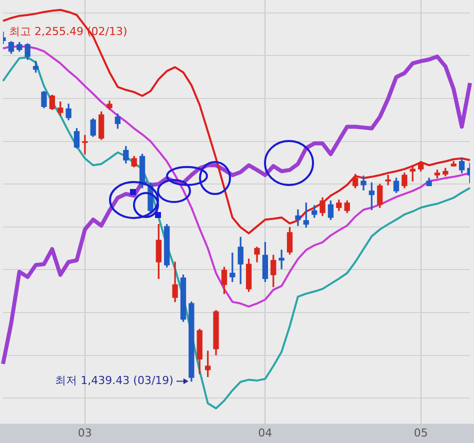 The width and height of the screenshot is (474, 443). Describe the element at coordinates (114, 381) in the screenshot. I see `annotation: 최저 1,439.43 (03/19)` at that location.